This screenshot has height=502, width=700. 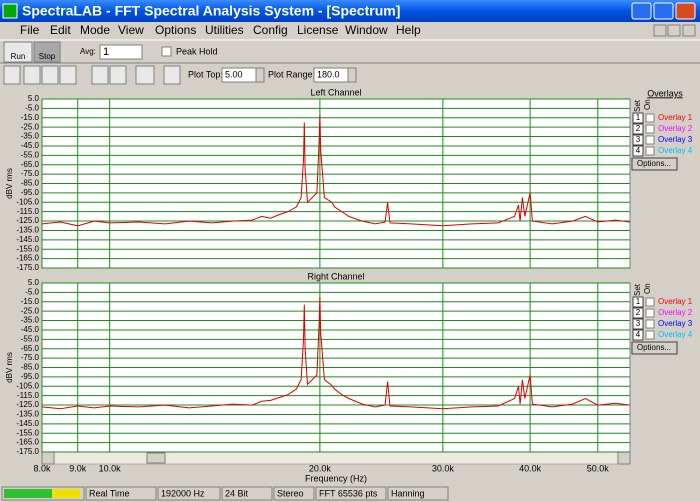 I want to click on mdi-minimize, so click(x=660, y=30).